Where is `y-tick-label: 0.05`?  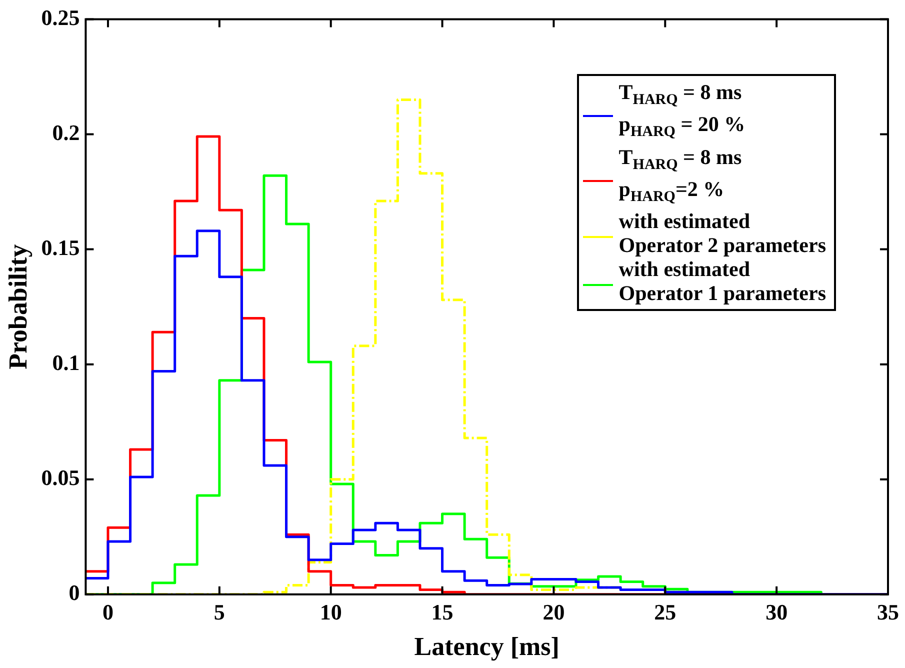
y-tick-label: 0.05 is located at coordinates (60, 477).